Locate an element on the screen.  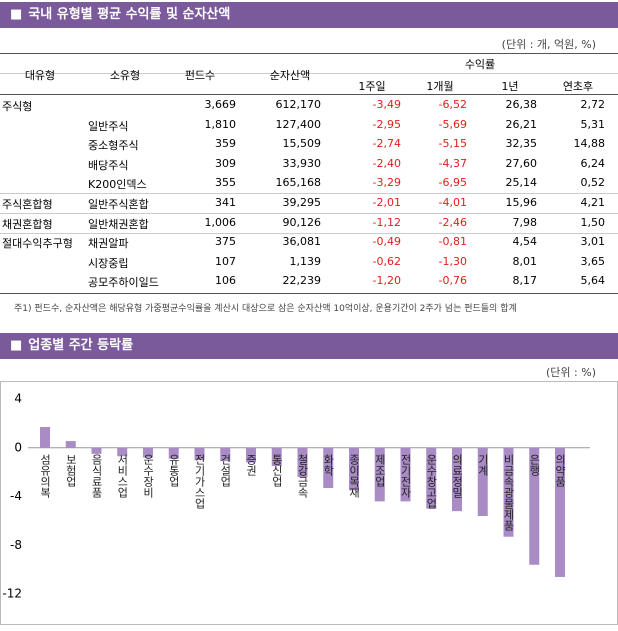
group-header: 수익률 is located at coordinates (480, 64).